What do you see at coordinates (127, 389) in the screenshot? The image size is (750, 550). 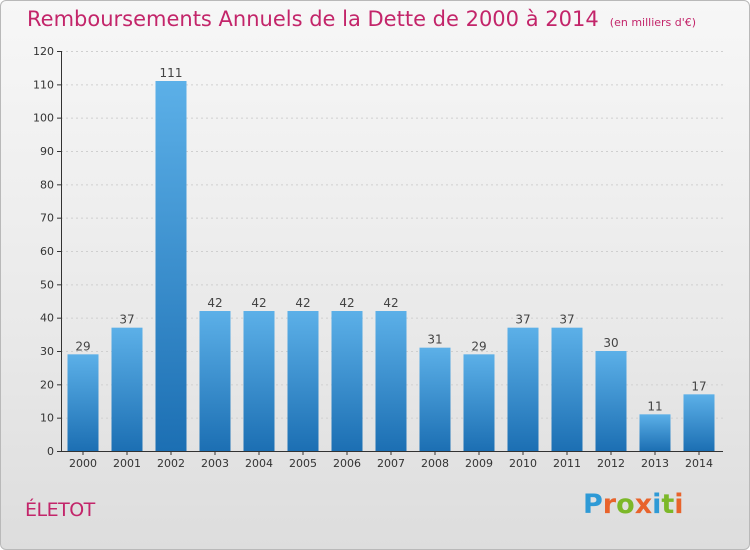 I see `bar-2001` at bounding box center [127, 389].